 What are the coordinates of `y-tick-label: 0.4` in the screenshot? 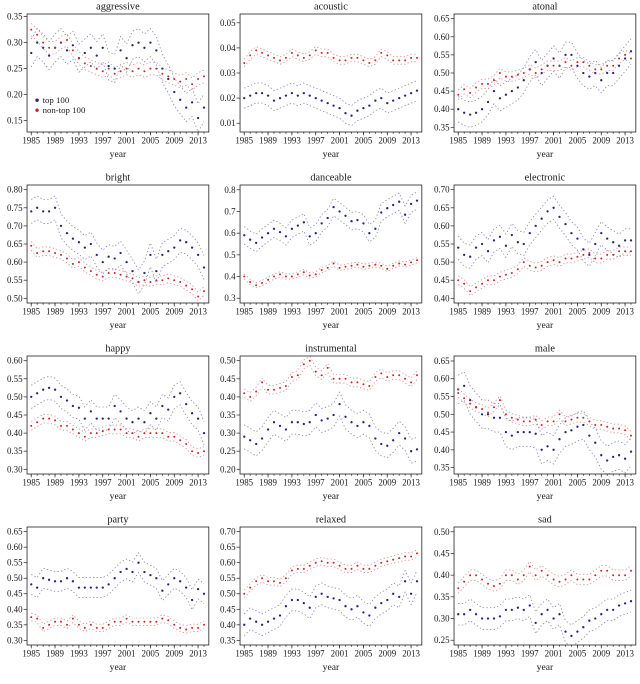 It's located at (231, 277).